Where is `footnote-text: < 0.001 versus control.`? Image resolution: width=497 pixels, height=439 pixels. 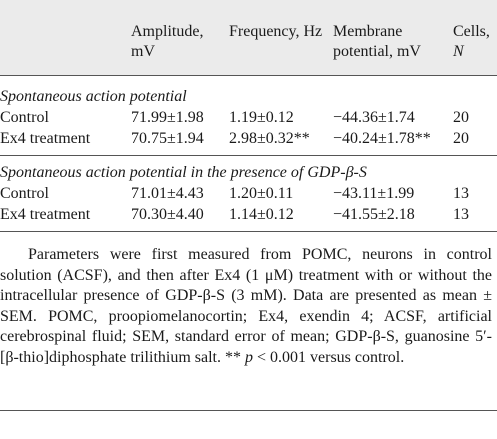 footnote-text: < 0.001 versus control. is located at coordinates (329, 357).